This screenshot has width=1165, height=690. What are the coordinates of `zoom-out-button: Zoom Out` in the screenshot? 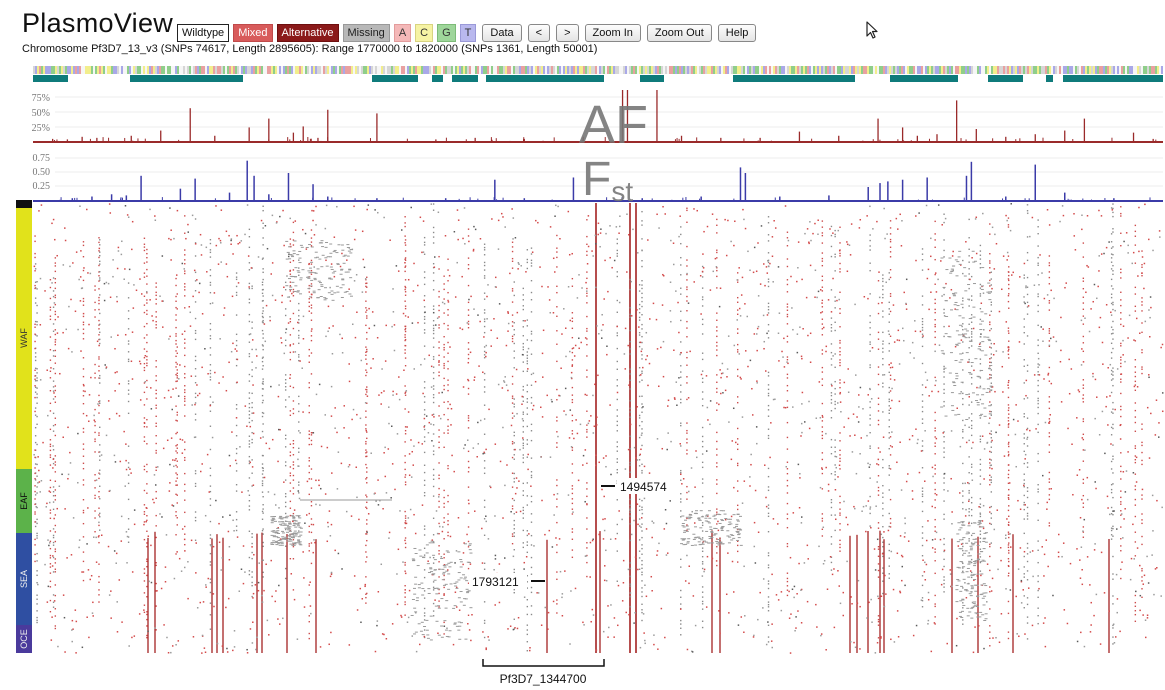 It's located at (679, 33).